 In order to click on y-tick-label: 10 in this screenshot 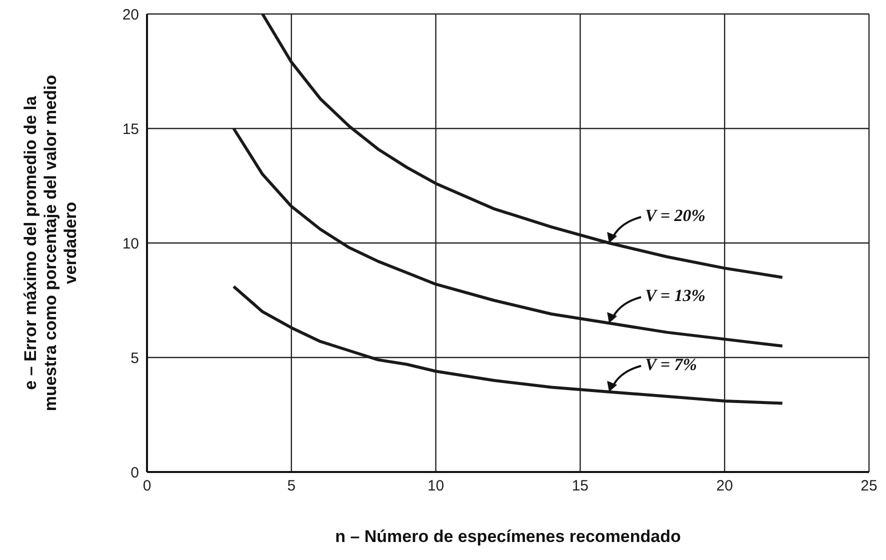, I will do `click(130, 243)`.